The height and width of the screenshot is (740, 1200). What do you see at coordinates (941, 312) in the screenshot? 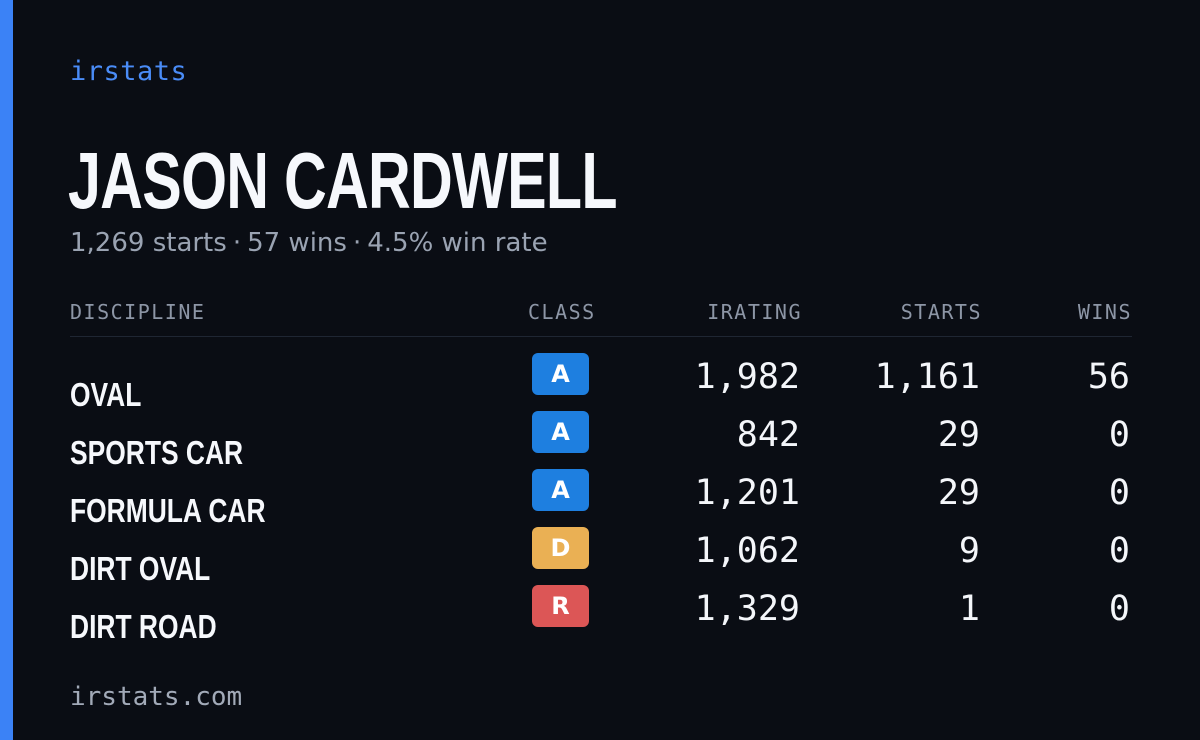
I see `header-starts: STARTS` at bounding box center [941, 312].